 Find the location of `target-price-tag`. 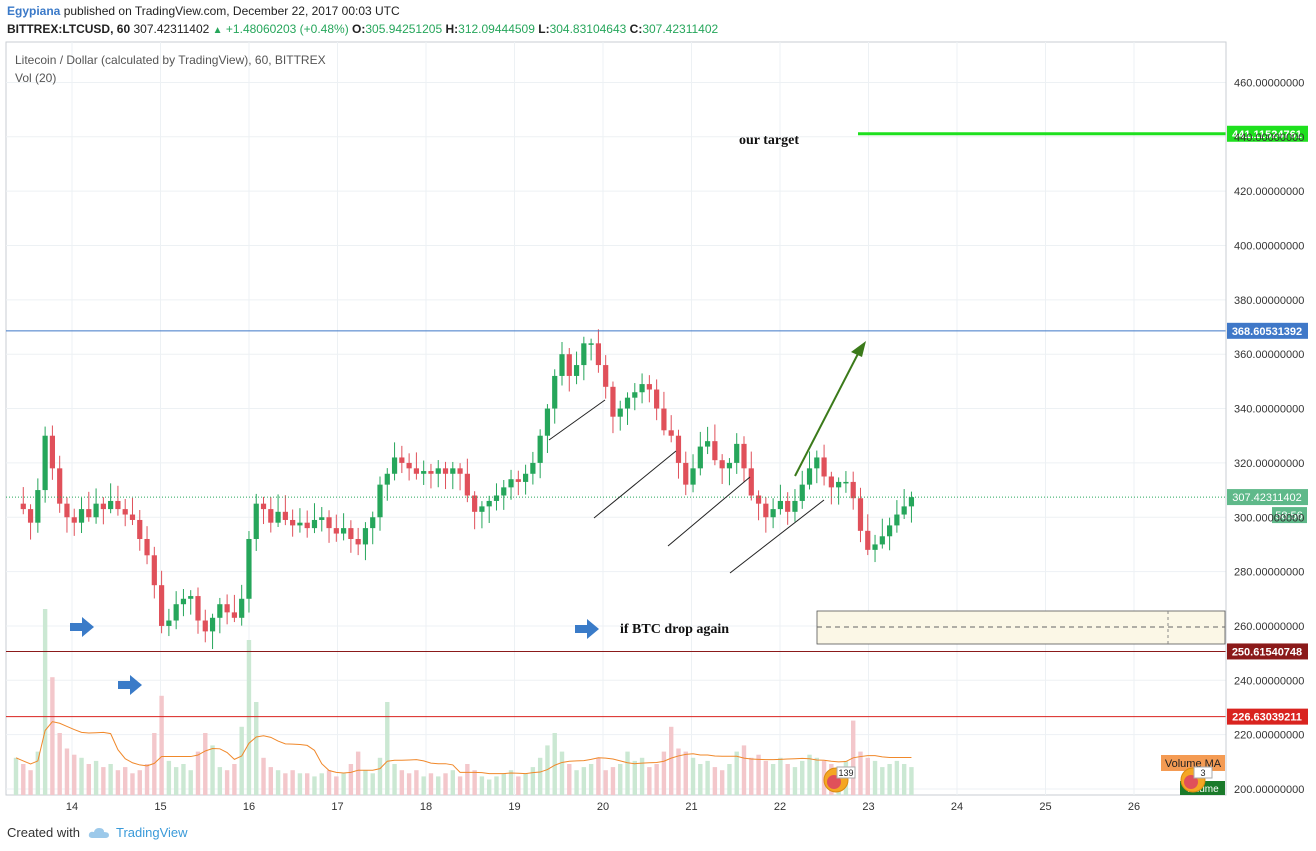

target-price-tag is located at coordinates (1267, 133).